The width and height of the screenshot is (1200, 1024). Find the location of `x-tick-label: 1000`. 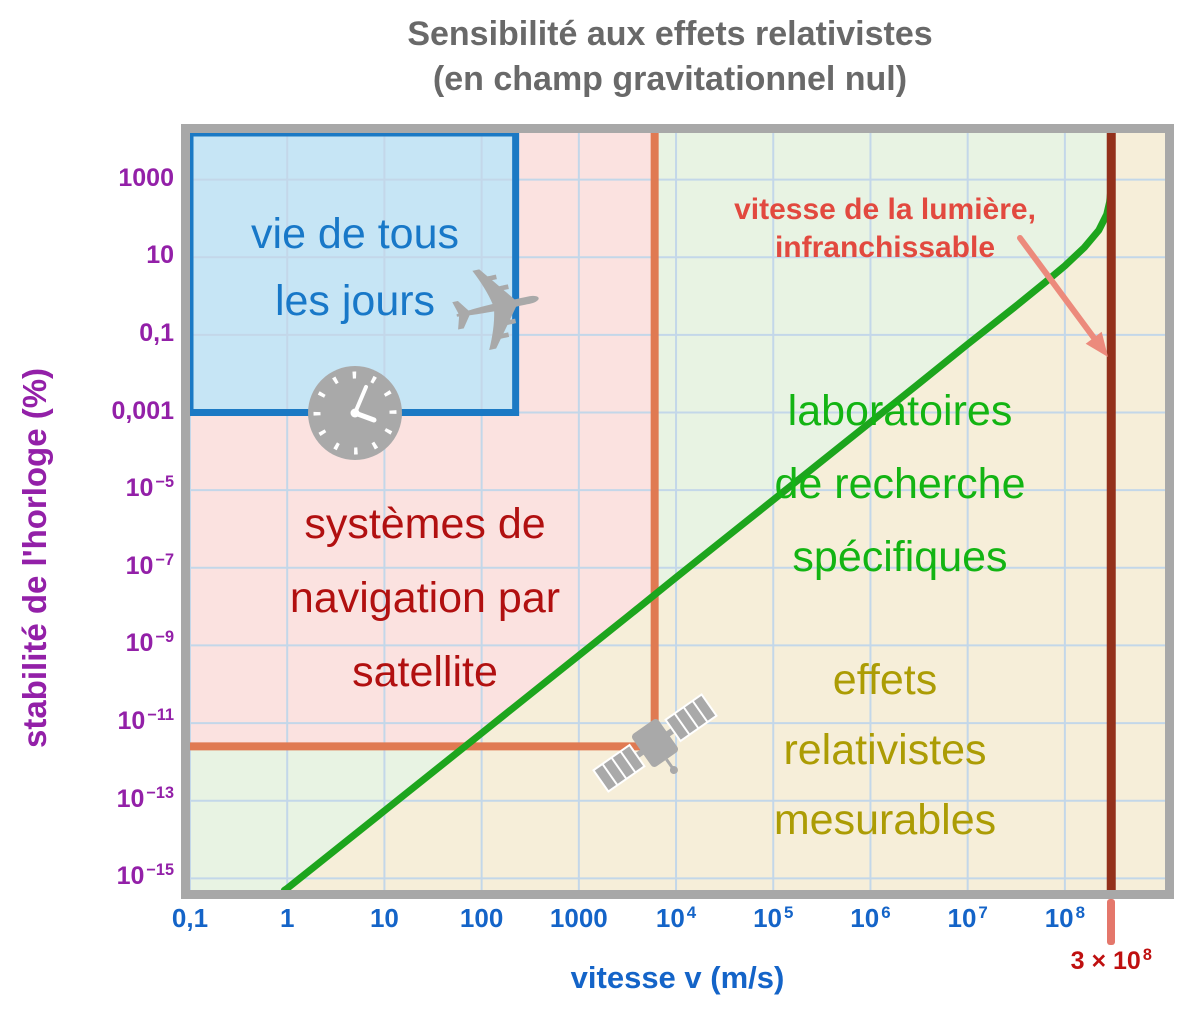

x-tick-label: 1000 is located at coordinates (579, 918).